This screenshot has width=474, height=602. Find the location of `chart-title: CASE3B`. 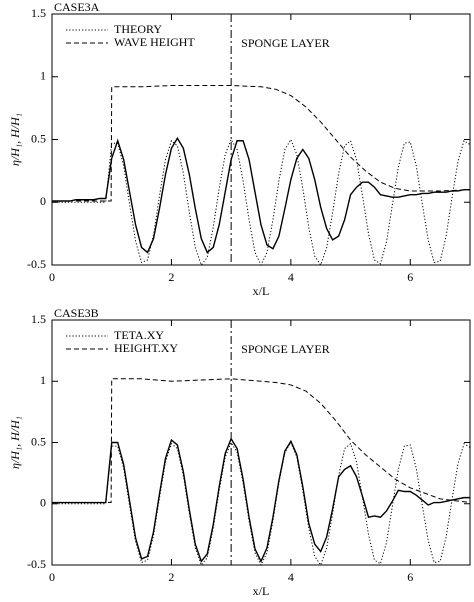

chart-title: CASE3B is located at coordinates (76, 313).